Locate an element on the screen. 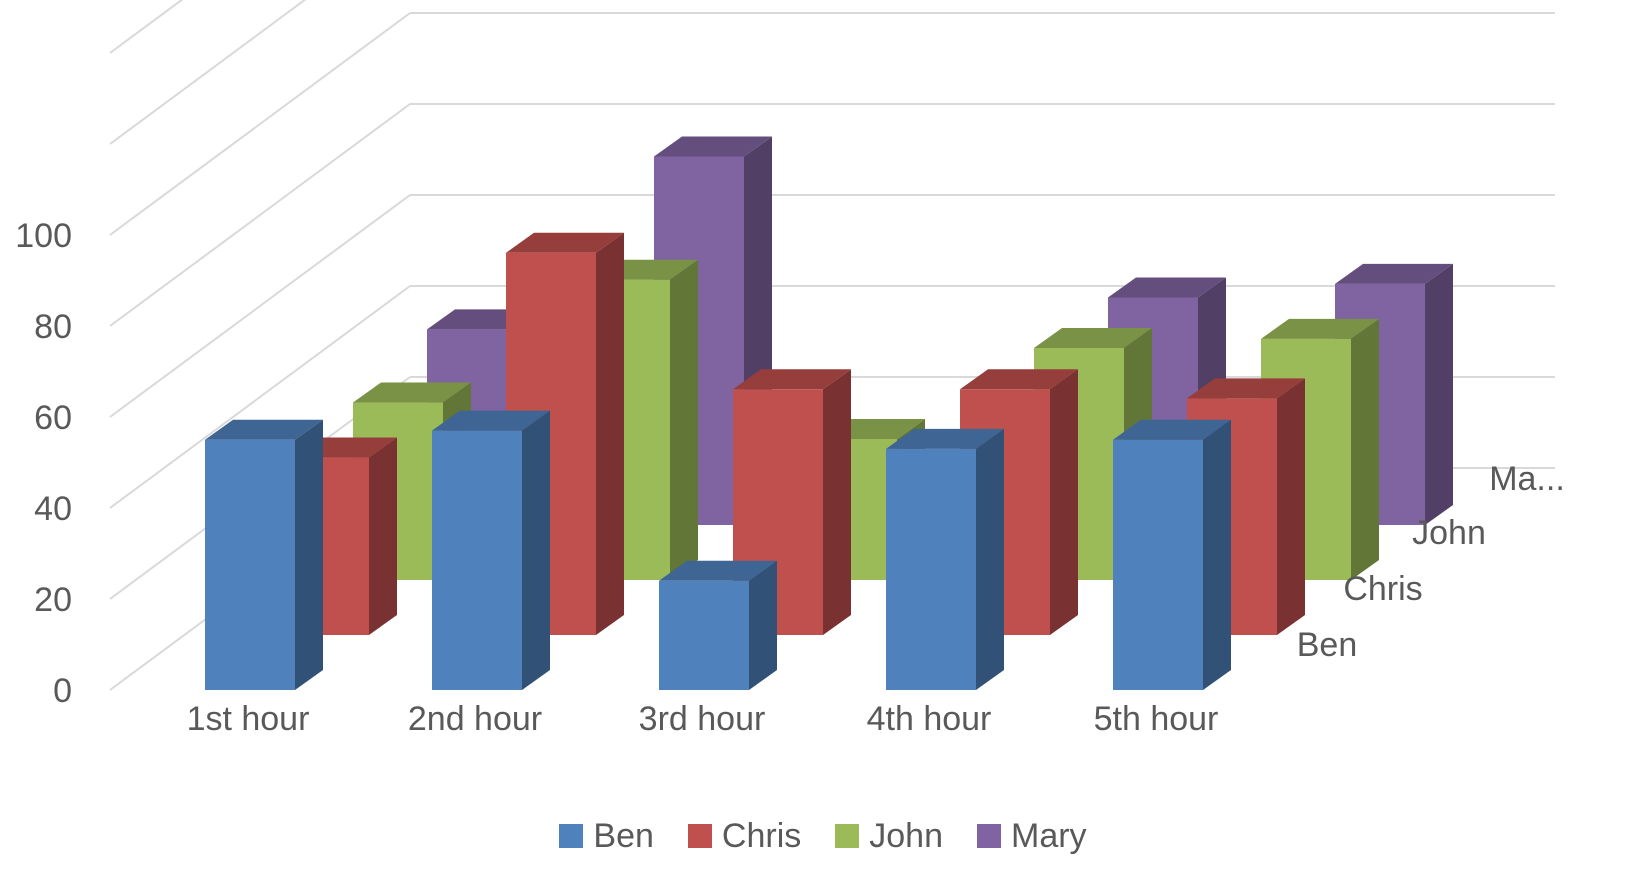  x-tick-label: 4th hour is located at coordinates (929, 719).